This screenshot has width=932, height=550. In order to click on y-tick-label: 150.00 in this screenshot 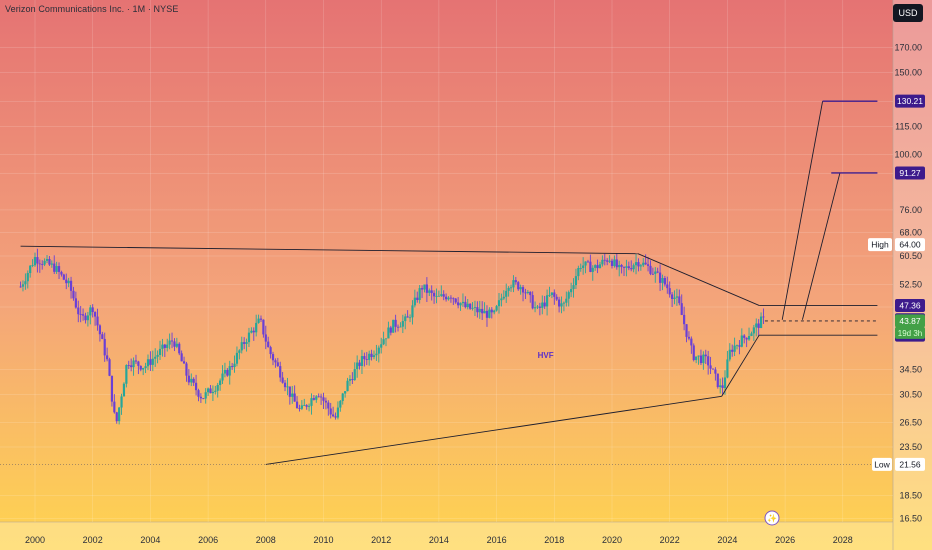, I will do `click(908, 73)`.